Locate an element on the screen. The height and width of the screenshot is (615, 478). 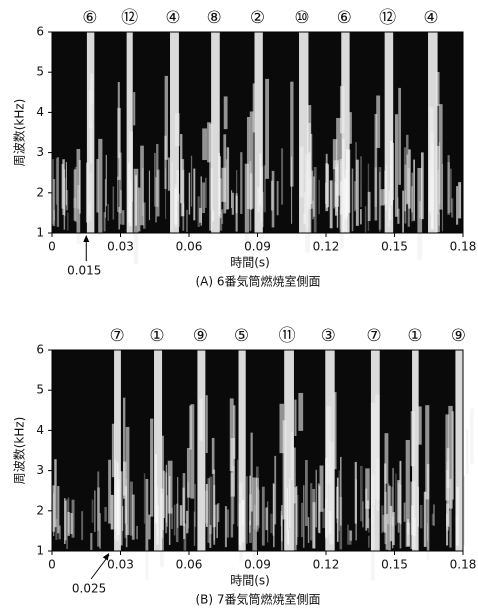
cylinder-label: ① is located at coordinates (156, 336).